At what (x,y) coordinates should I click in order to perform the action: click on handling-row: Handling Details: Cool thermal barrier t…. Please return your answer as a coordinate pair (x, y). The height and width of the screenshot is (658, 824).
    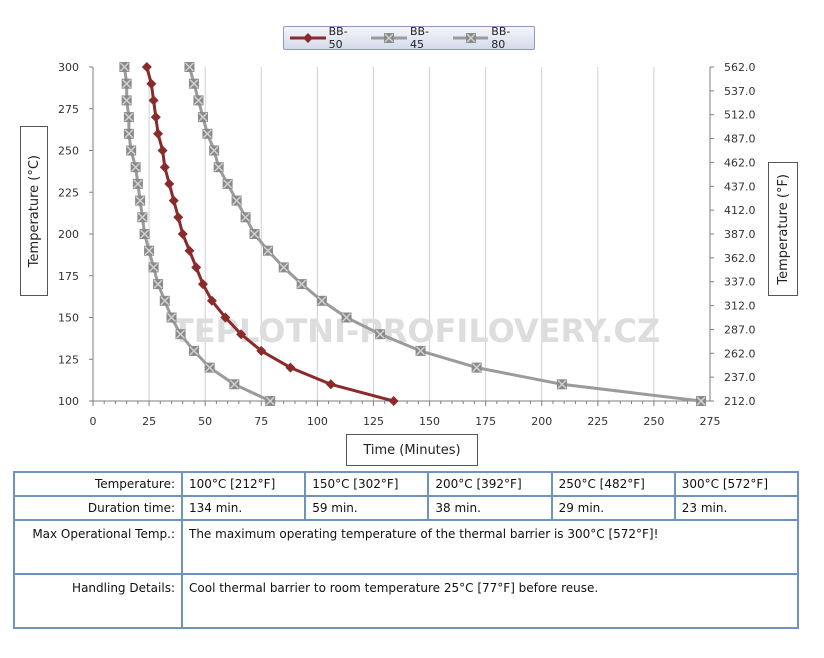
    Looking at the image, I should click on (406, 601).